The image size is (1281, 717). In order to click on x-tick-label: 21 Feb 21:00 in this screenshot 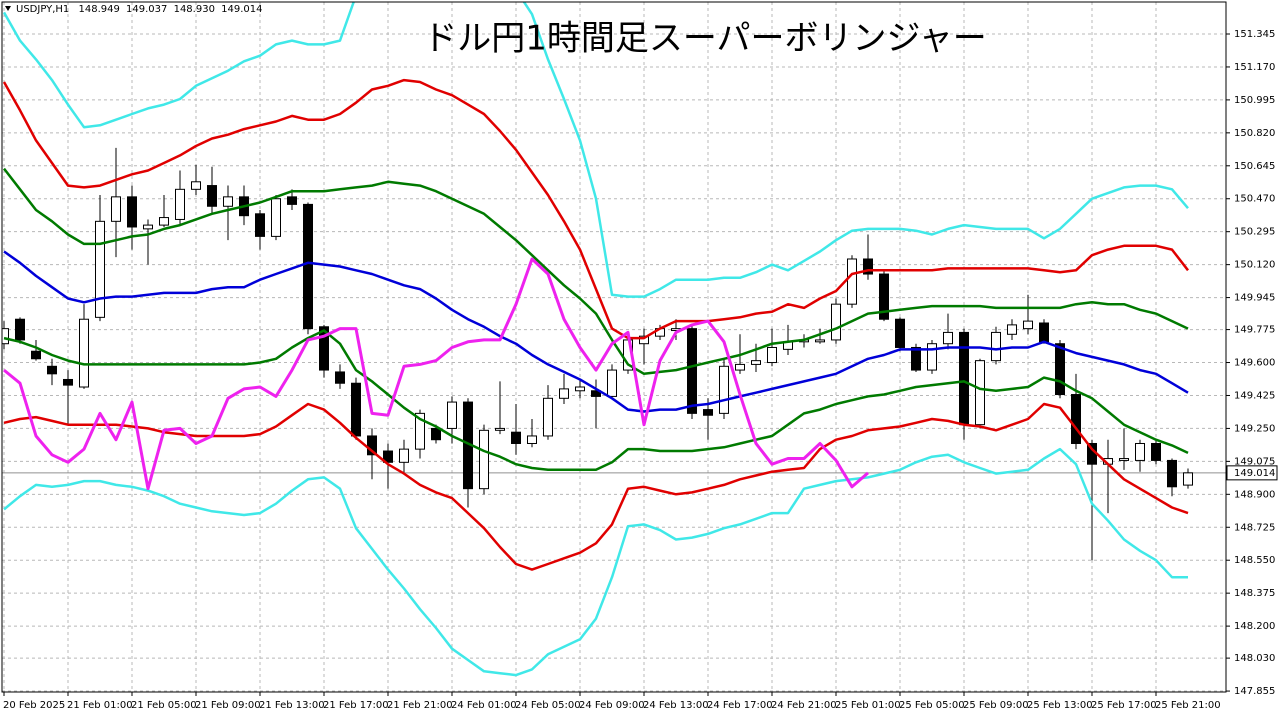, I will do `click(420, 705)`.